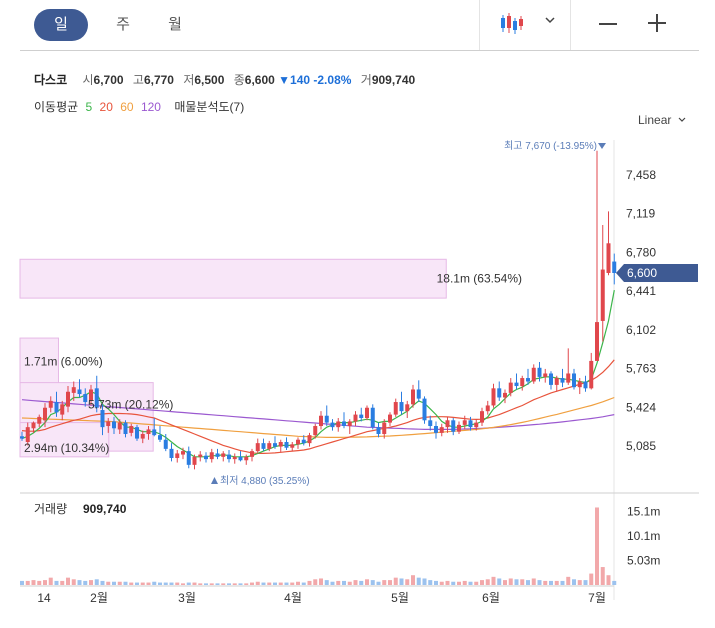 The width and height of the screenshot is (715, 628). Describe the element at coordinates (641, 252) in the screenshot. I see `price-tick-label: 6,780` at that location.